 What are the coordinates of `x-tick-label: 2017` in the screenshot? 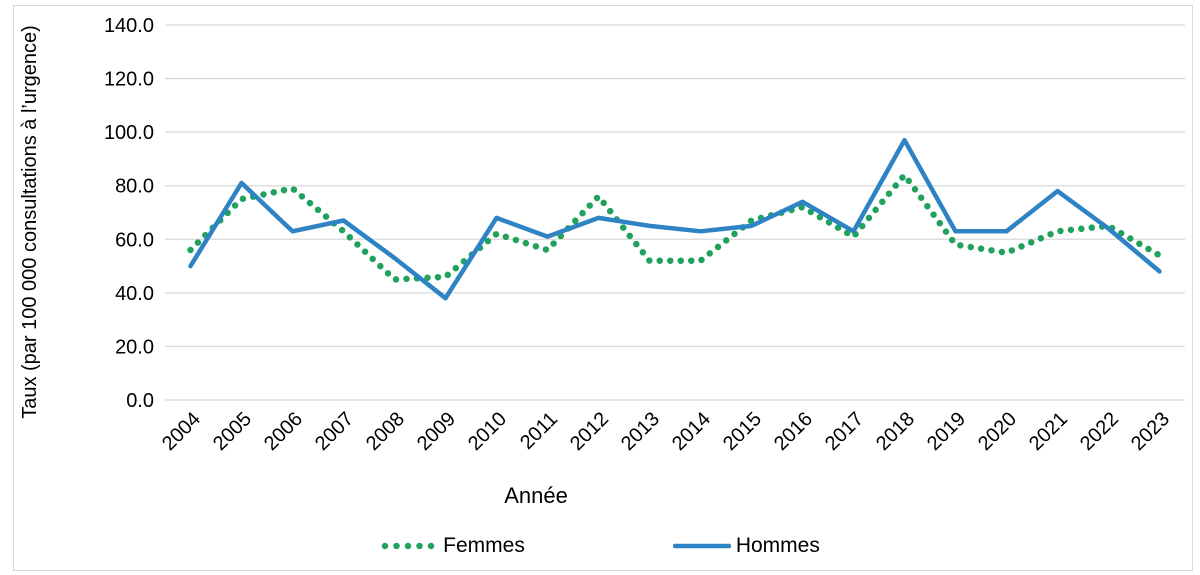 It's located at (844, 431).